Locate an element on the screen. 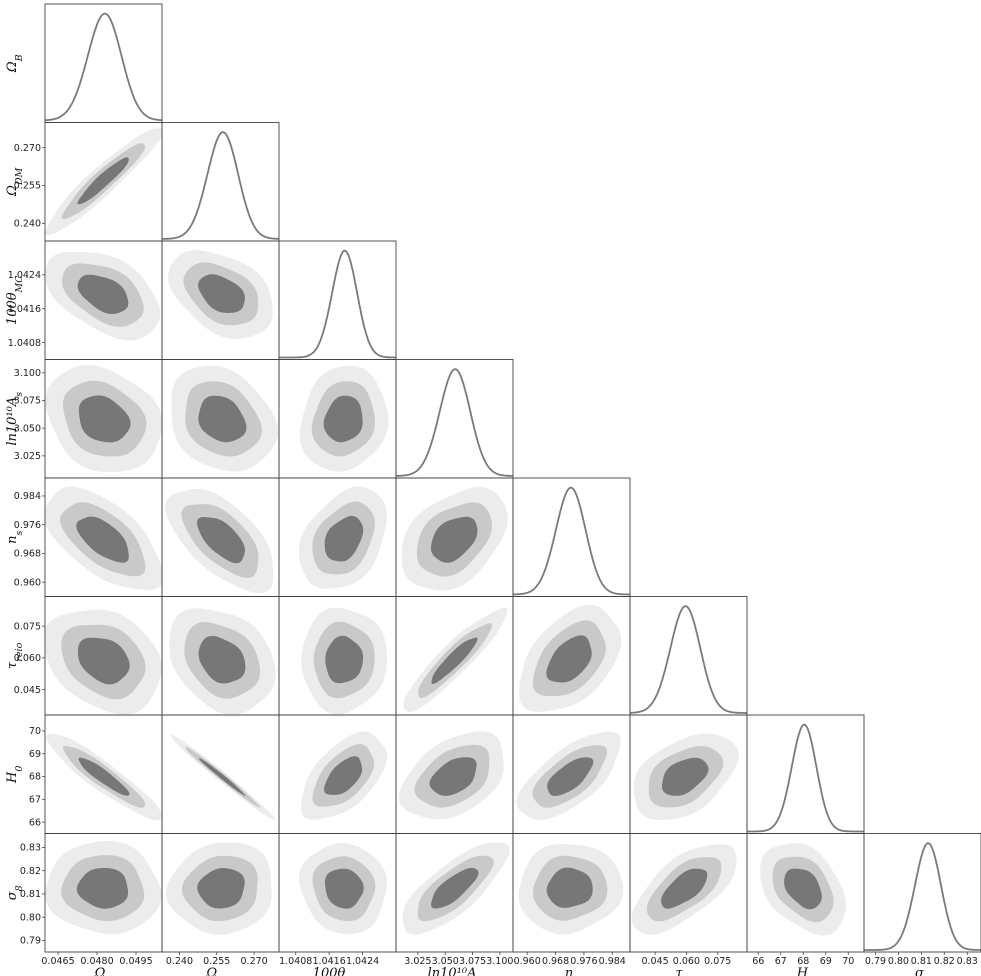 This screenshot has width=981, height=976. panel-omega_dm-vs-omega_b is located at coordinates (103, 182).